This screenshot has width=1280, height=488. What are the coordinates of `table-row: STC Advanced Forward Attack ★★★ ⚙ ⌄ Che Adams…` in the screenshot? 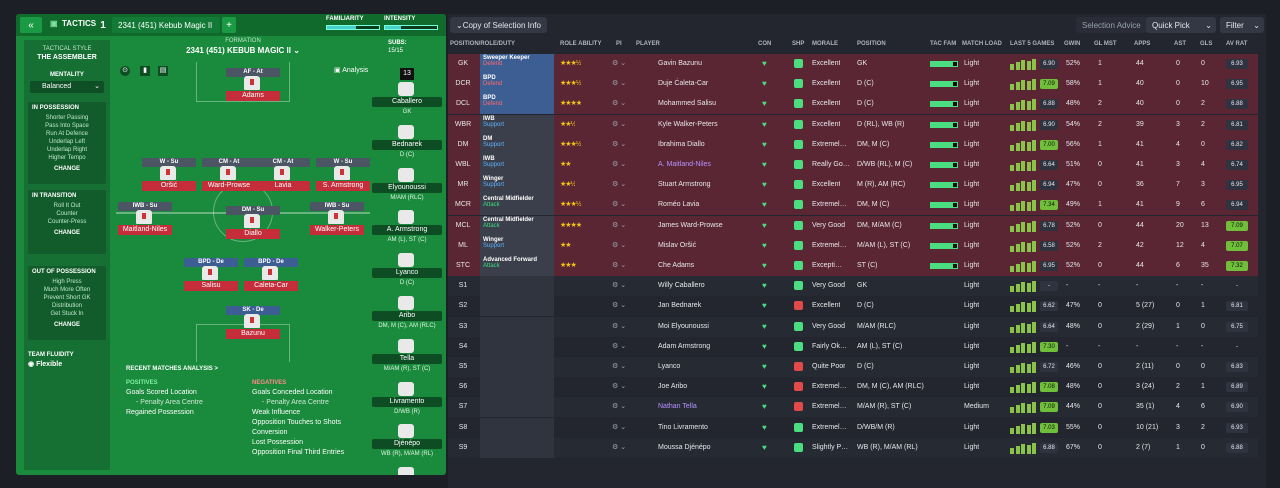 It's located at (853, 266).